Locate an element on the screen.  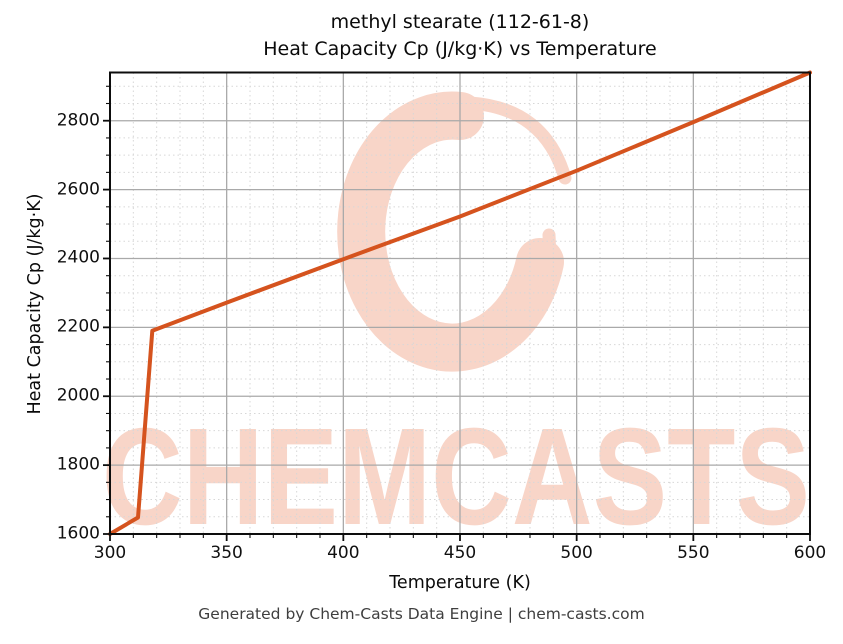
x-tick-label: 450 is located at coordinates (460, 553).